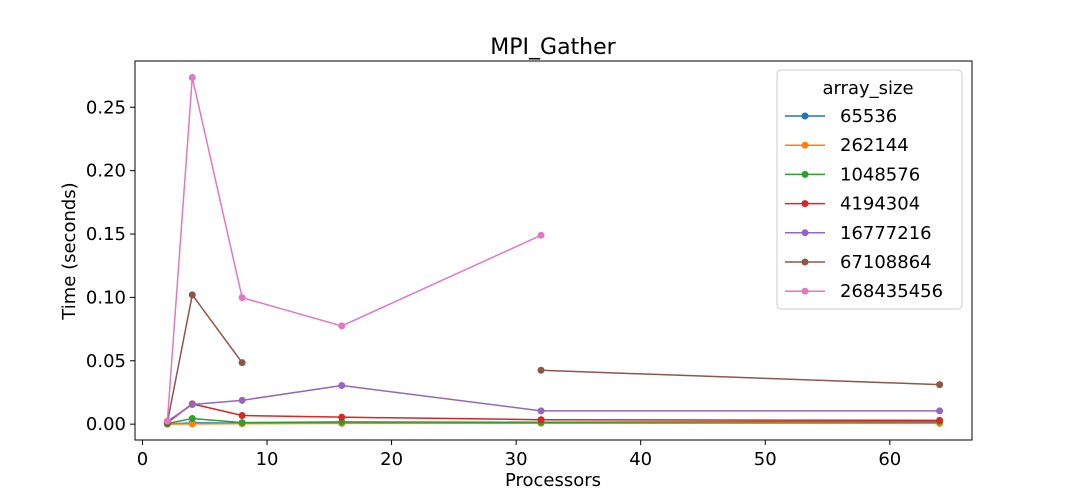  I want to click on y-tick-label: 0.10, so click(106, 297).